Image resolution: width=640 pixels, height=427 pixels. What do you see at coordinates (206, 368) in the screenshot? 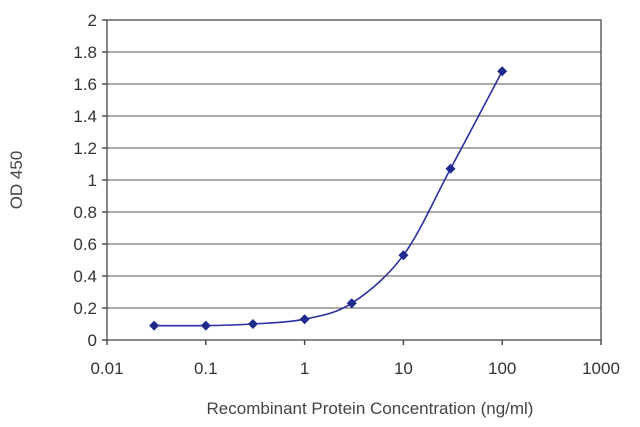
I see `x-tick-label: 0.1` at bounding box center [206, 368].